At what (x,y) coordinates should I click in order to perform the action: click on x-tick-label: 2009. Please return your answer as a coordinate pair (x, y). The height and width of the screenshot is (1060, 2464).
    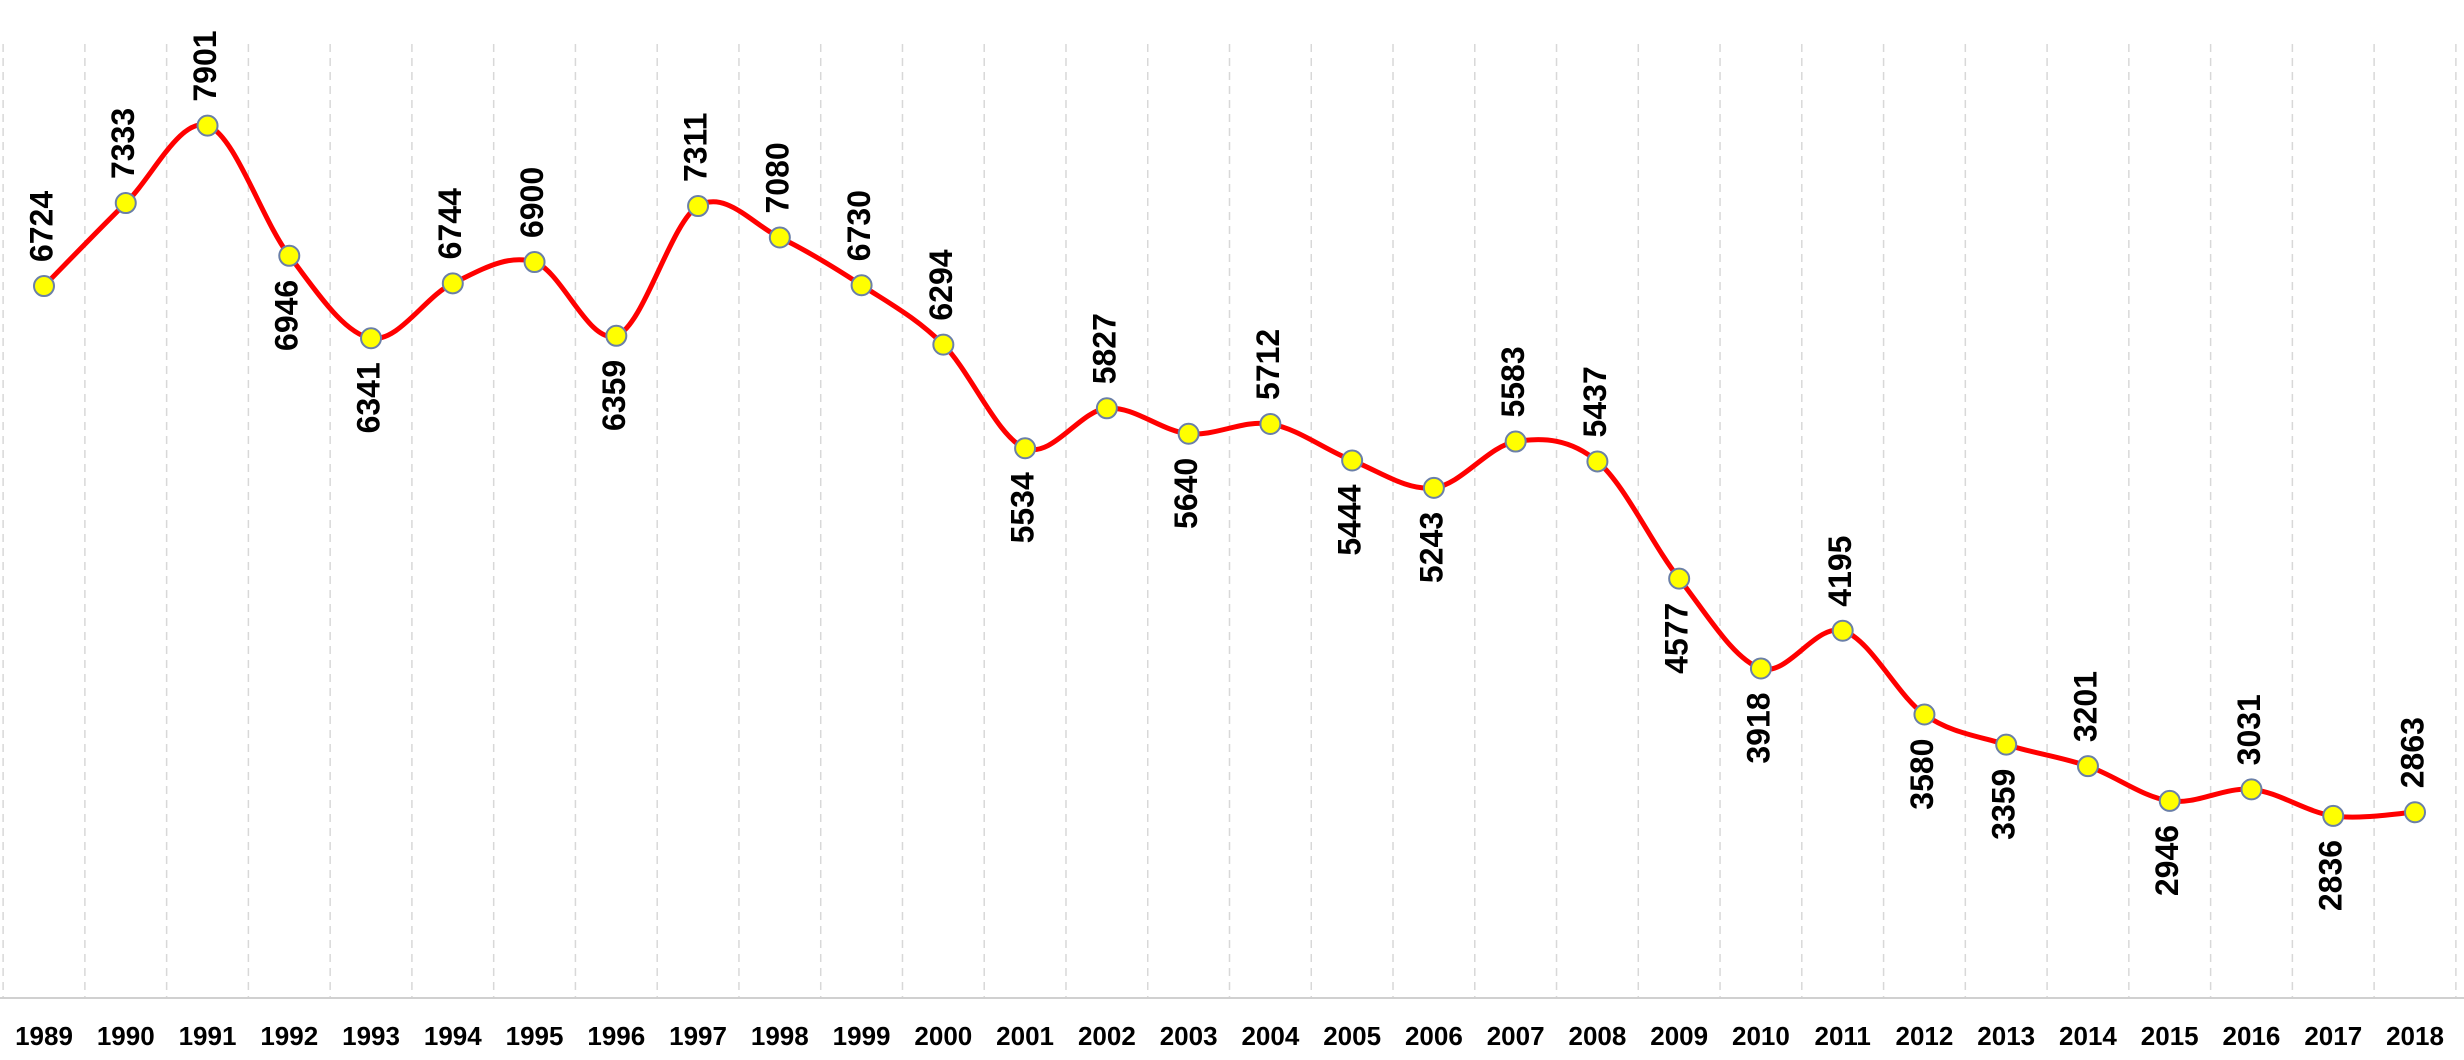
    Looking at the image, I should click on (1679, 1036).